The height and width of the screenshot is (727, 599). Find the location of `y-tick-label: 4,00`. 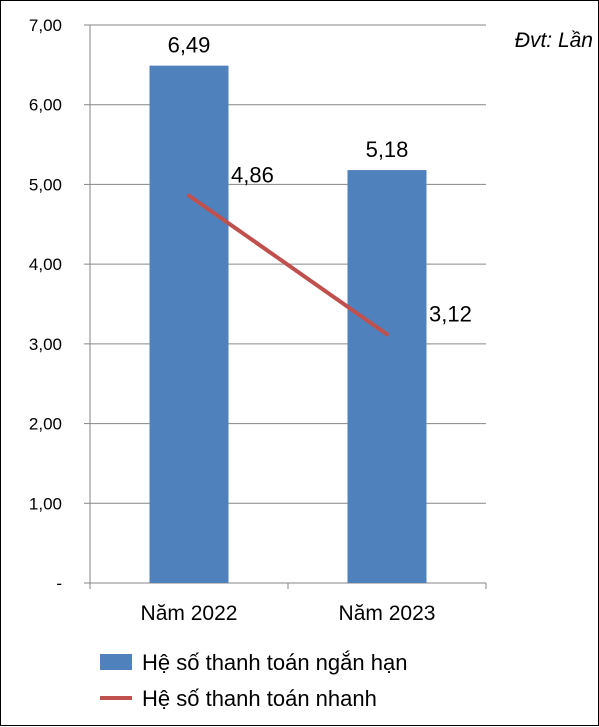

y-tick-label: 4,00 is located at coordinates (45, 264).